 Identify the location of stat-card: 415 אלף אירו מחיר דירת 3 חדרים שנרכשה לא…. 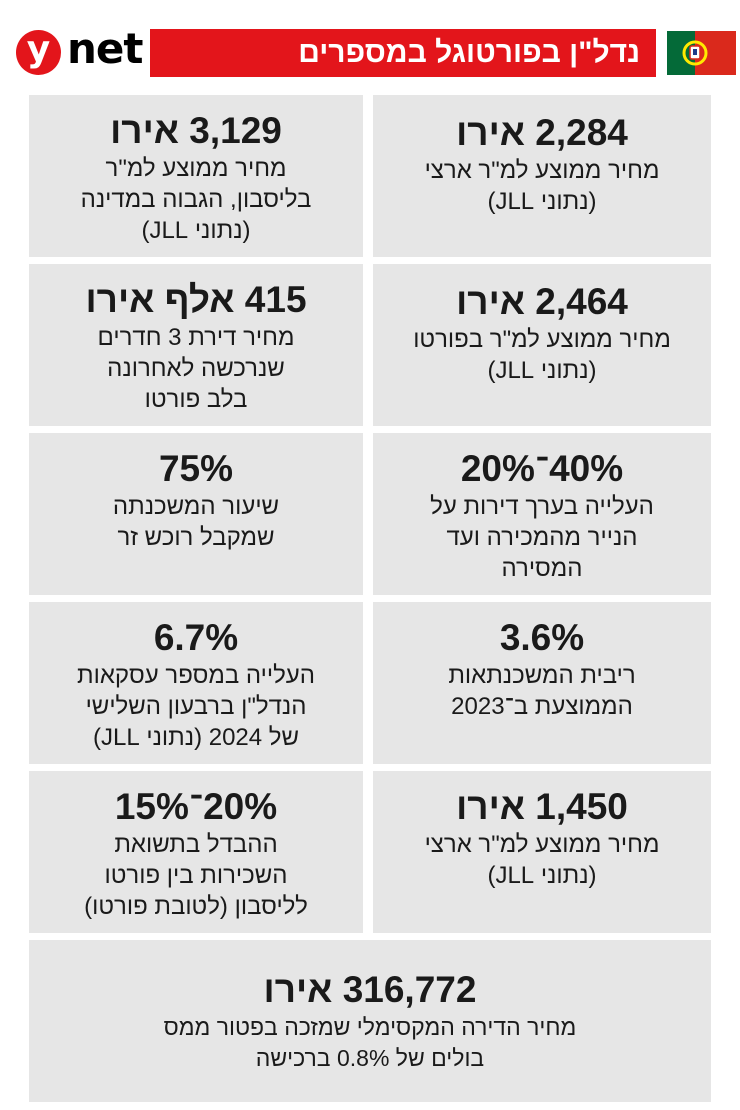
(196, 345).